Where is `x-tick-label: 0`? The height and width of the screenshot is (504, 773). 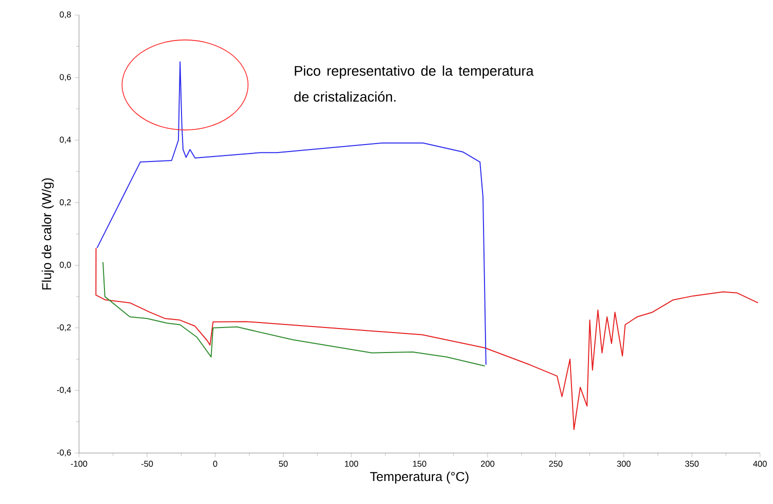 x-tick-label: 0 is located at coordinates (215, 463).